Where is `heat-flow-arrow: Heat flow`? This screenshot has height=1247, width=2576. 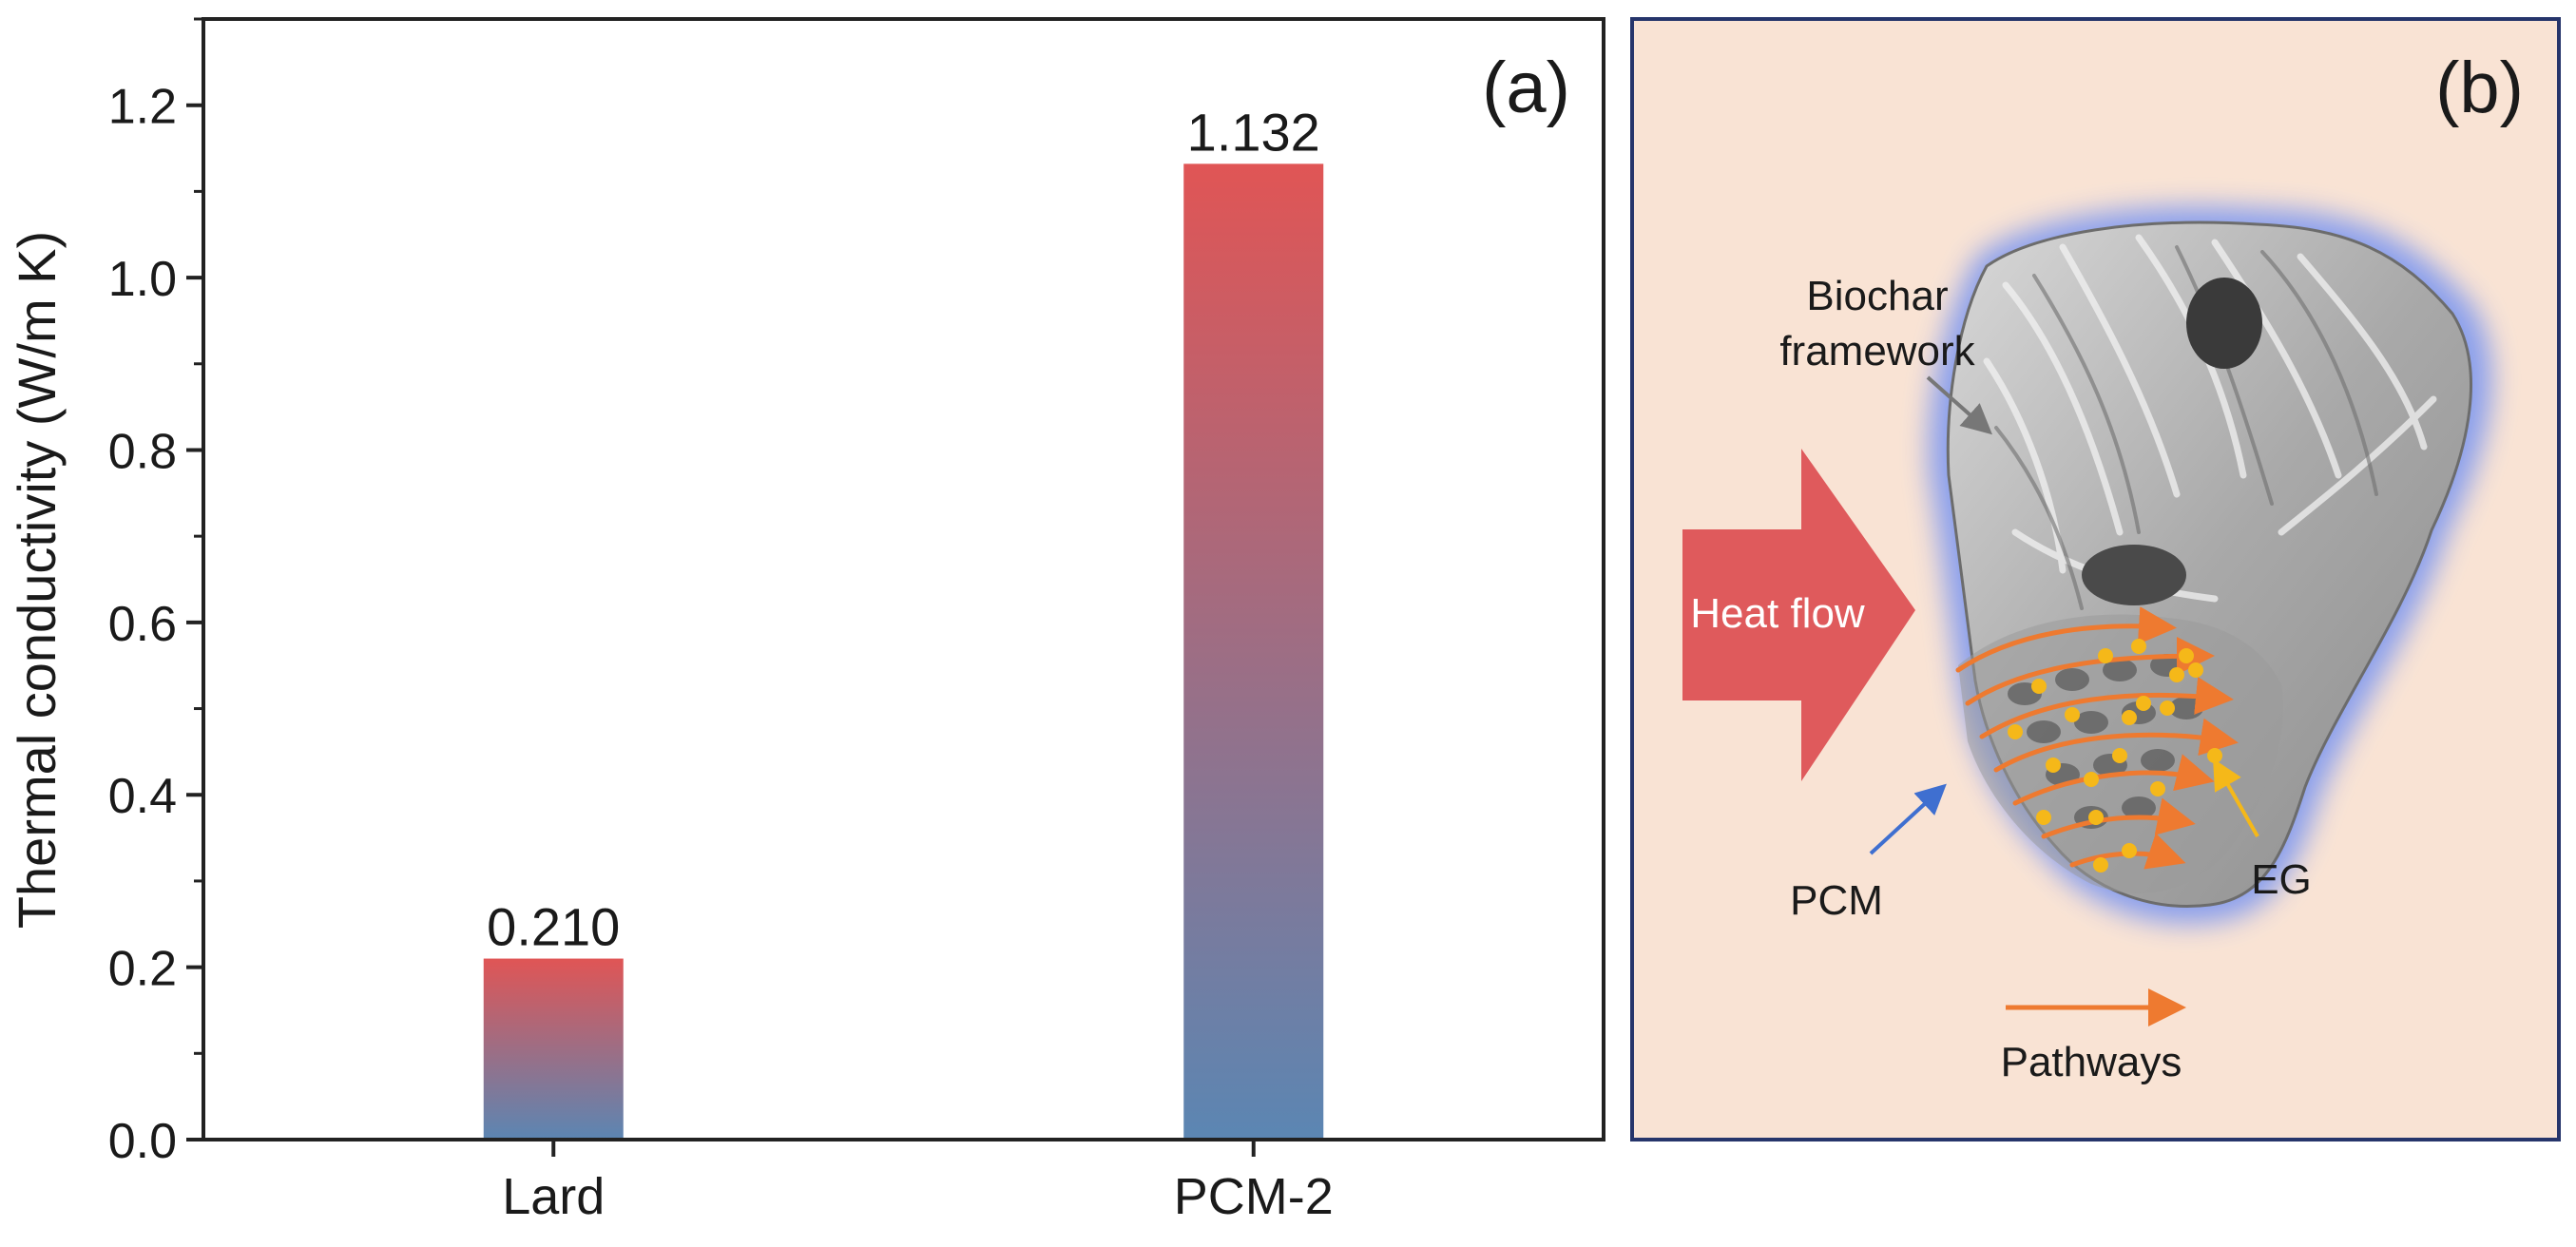 heat-flow-arrow: Heat flow is located at coordinates (1799, 615).